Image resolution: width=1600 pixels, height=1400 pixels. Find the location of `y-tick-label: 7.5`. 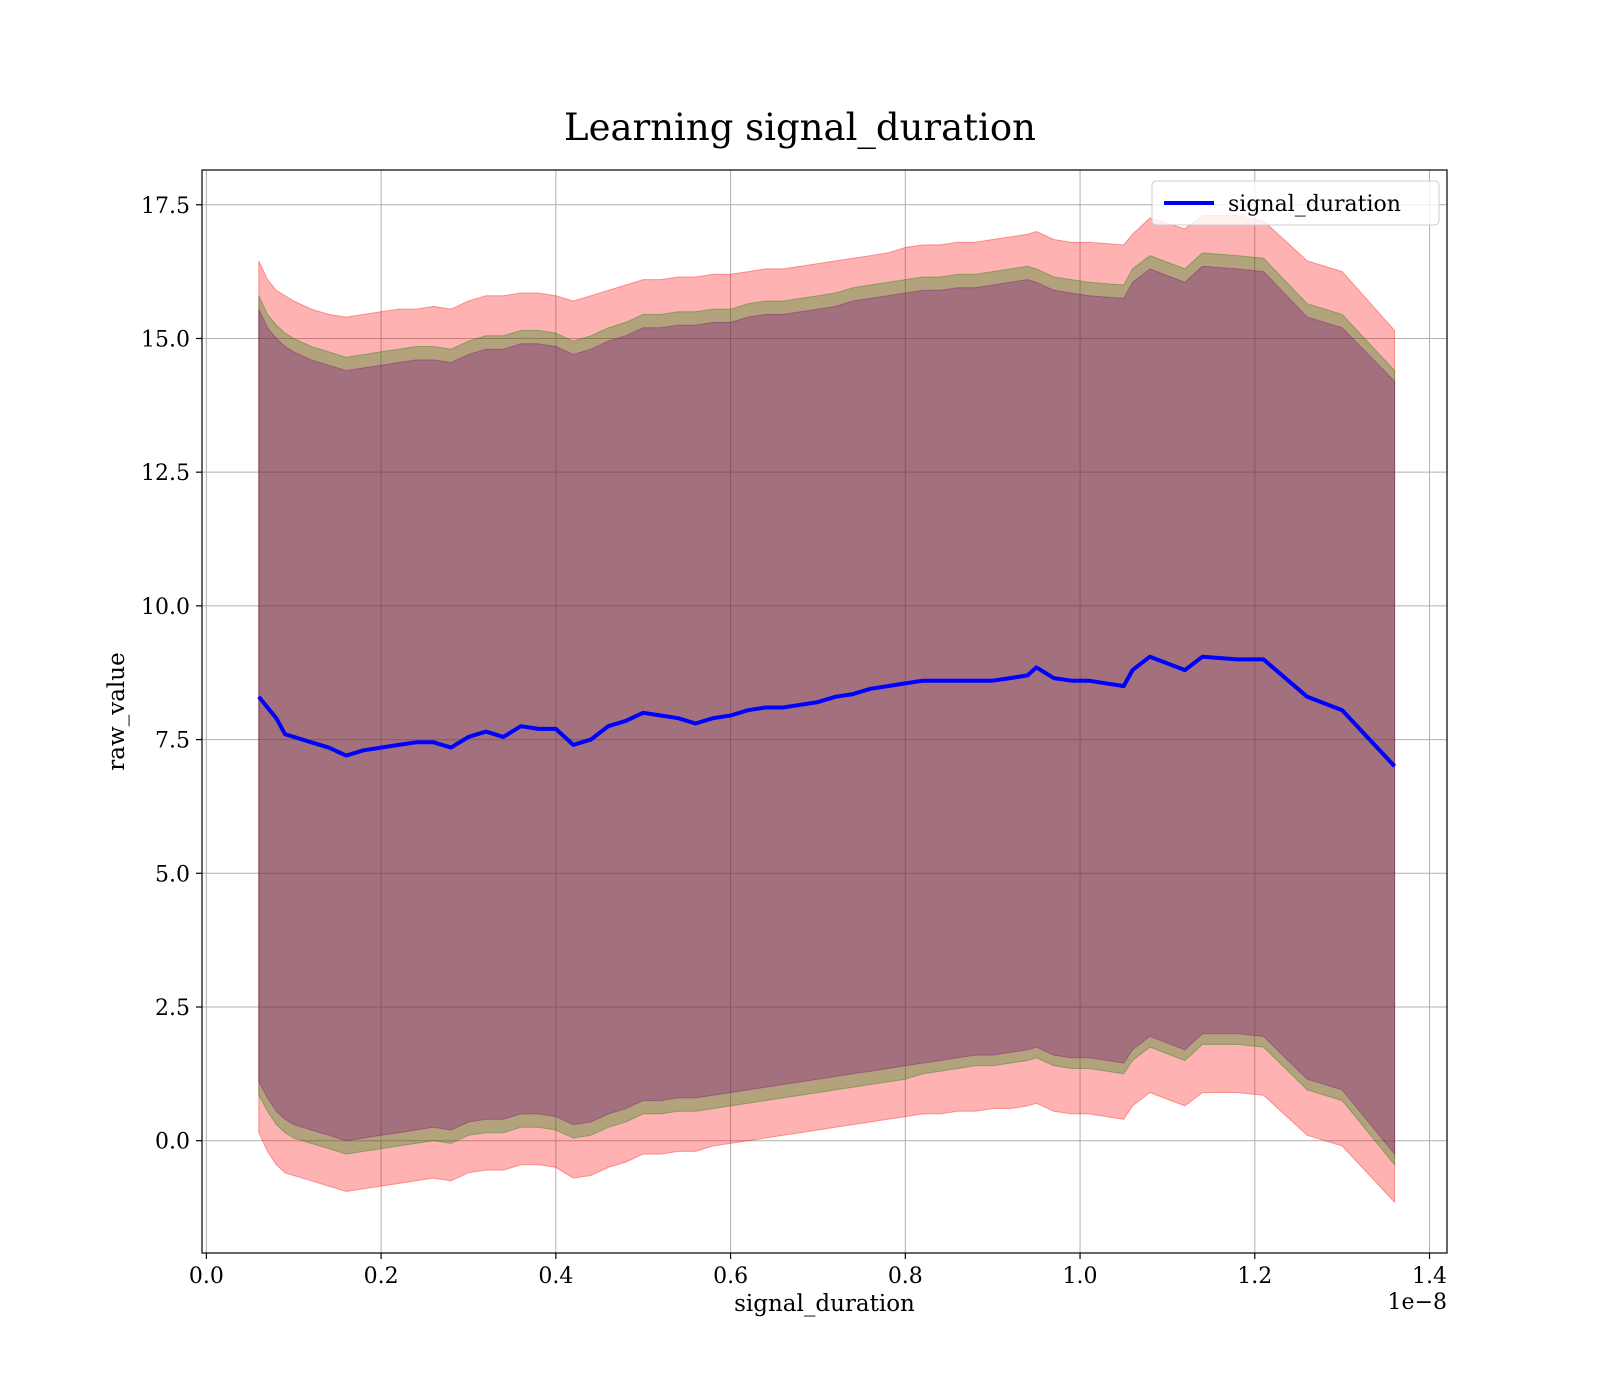

y-tick-label: 7.5 is located at coordinates (172, 741).